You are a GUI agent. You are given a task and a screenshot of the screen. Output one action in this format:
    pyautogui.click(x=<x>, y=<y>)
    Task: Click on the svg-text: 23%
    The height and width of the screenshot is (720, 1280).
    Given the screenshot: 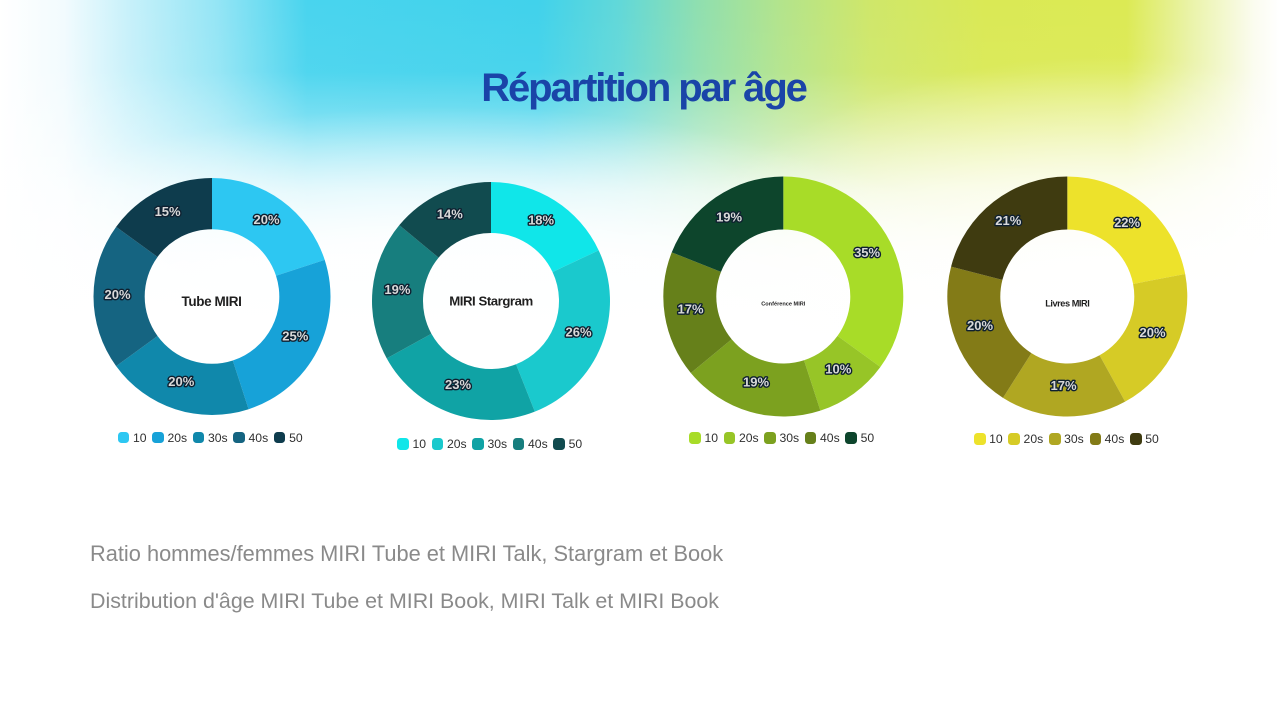 What is the action you would take?
    pyautogui.click(x=458, y=384)
    